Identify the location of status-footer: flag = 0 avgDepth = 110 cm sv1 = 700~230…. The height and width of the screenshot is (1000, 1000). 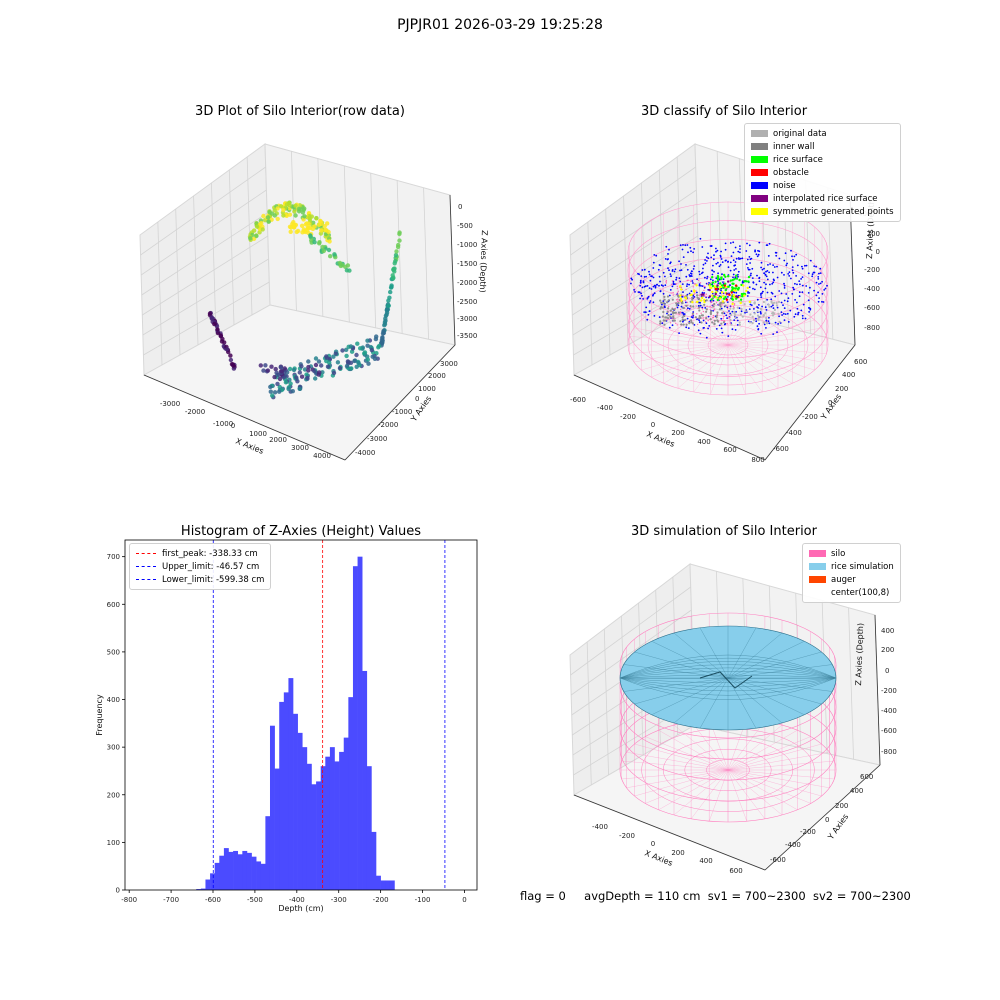
(715, 896).